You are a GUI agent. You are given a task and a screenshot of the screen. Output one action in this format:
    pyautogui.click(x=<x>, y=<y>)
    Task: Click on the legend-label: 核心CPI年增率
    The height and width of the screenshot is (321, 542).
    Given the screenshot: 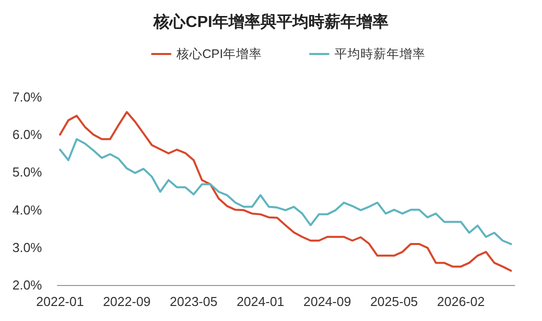 What is the action you would take?
    pyautogui.click(x=218, y=53)
    